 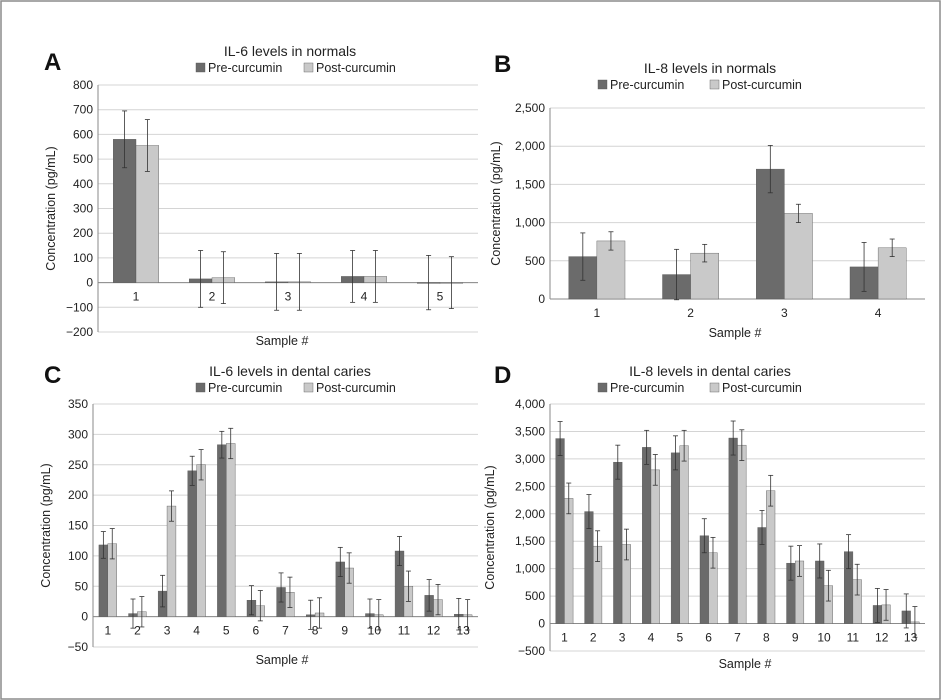 What do you see at coordinates (434, 631) in the screenshot?
I see `x-tick-label: 12` at bounding box center [434, 631].